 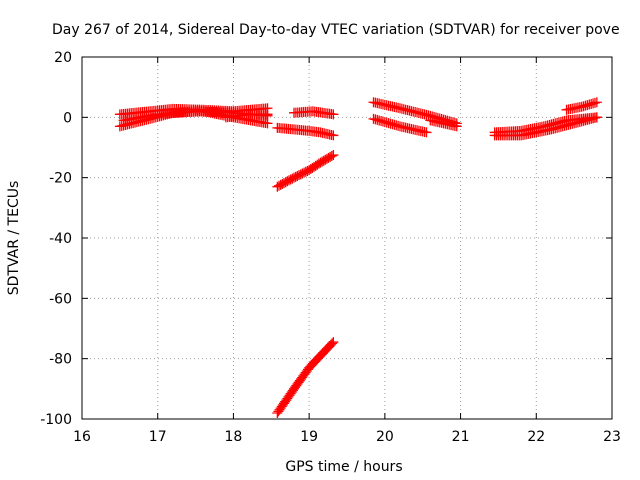 I want to click on y-tick-label: 0, so click(x=67, y=118).